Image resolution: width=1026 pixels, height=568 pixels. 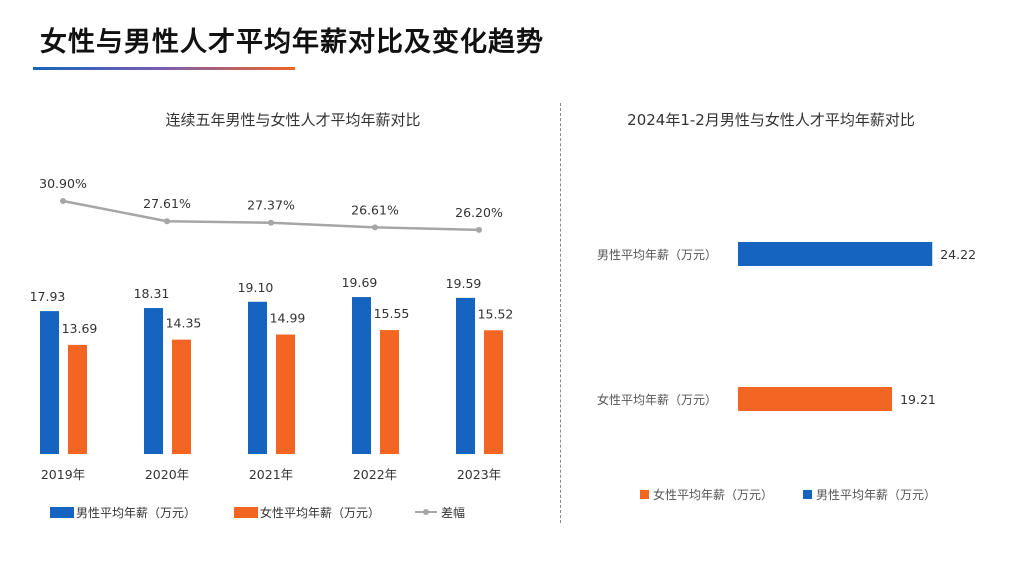 I want to click on gap-value-label: 30.90%, so click(x=63, y=183).